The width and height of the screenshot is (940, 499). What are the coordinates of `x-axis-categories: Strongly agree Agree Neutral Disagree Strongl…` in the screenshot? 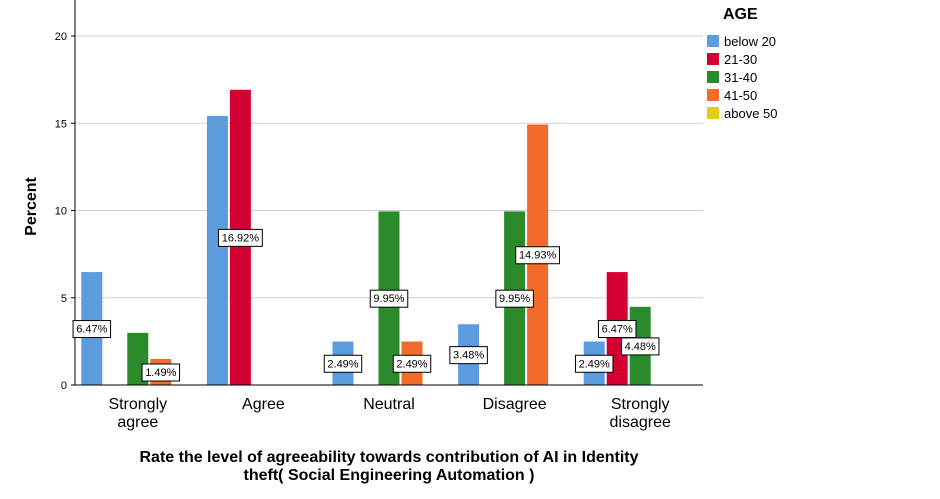 It's located at (389, 413).